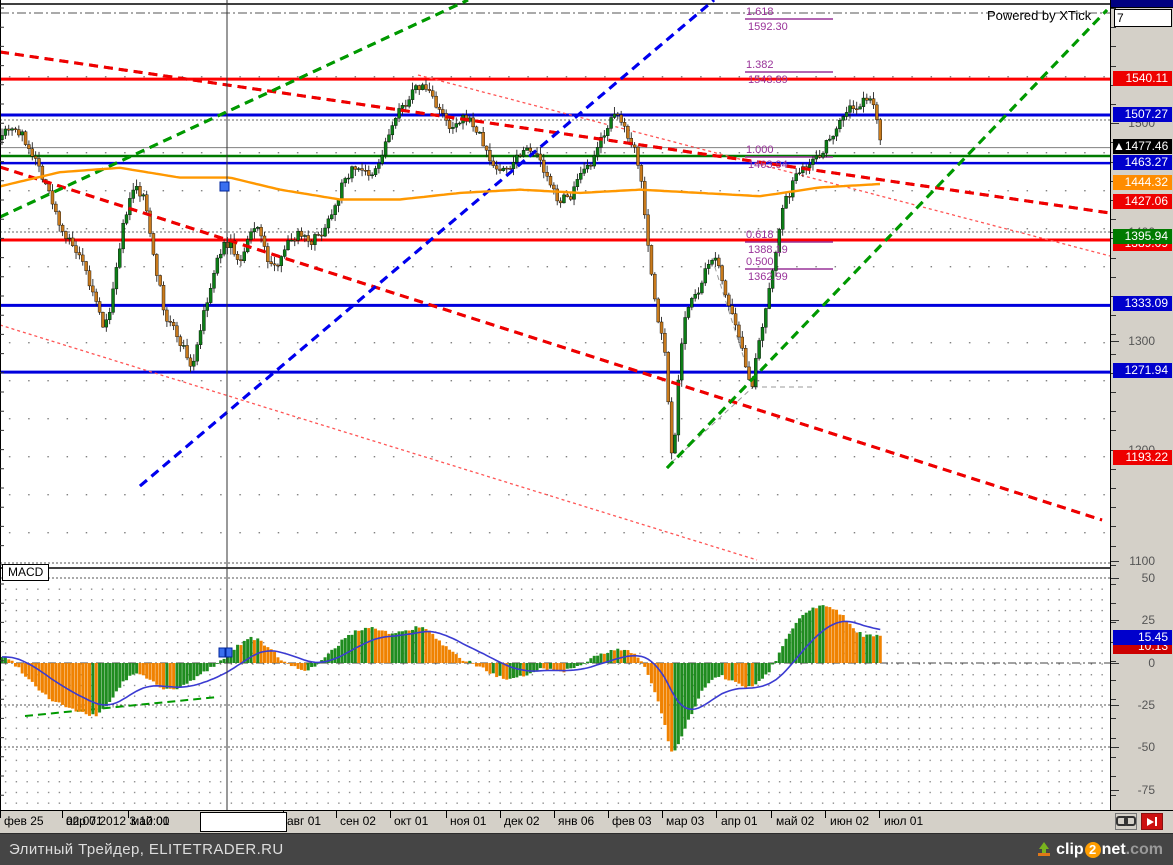  What do you see at coordinates (1142, 637) in the screenshot?
I see `price-tag: 15.45` at bounding box center [1142, 637].